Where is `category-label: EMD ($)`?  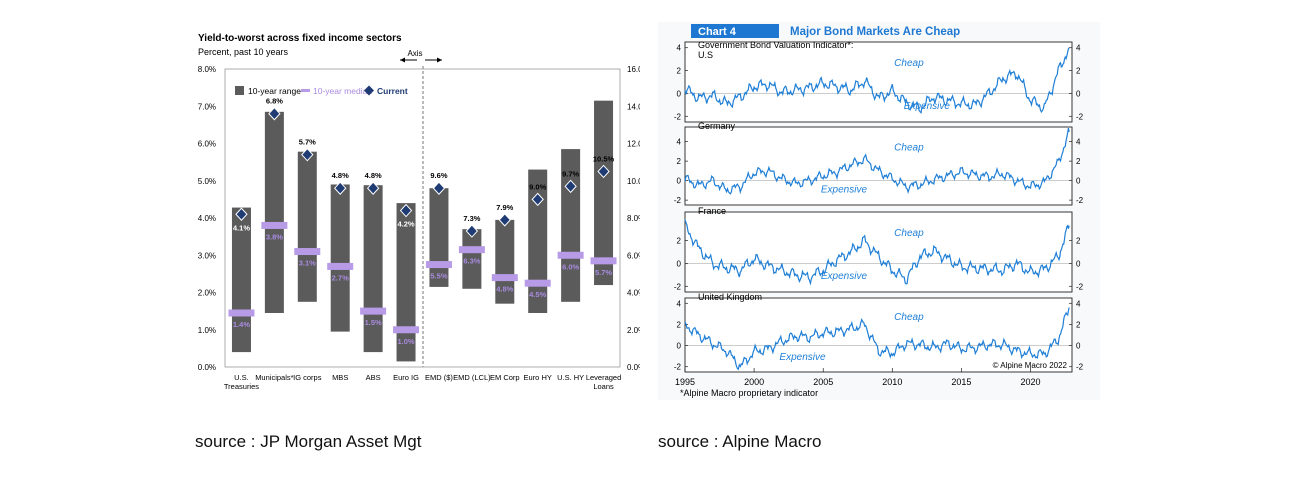 category-label: EMD ($) is located at coordinates (439, 377).